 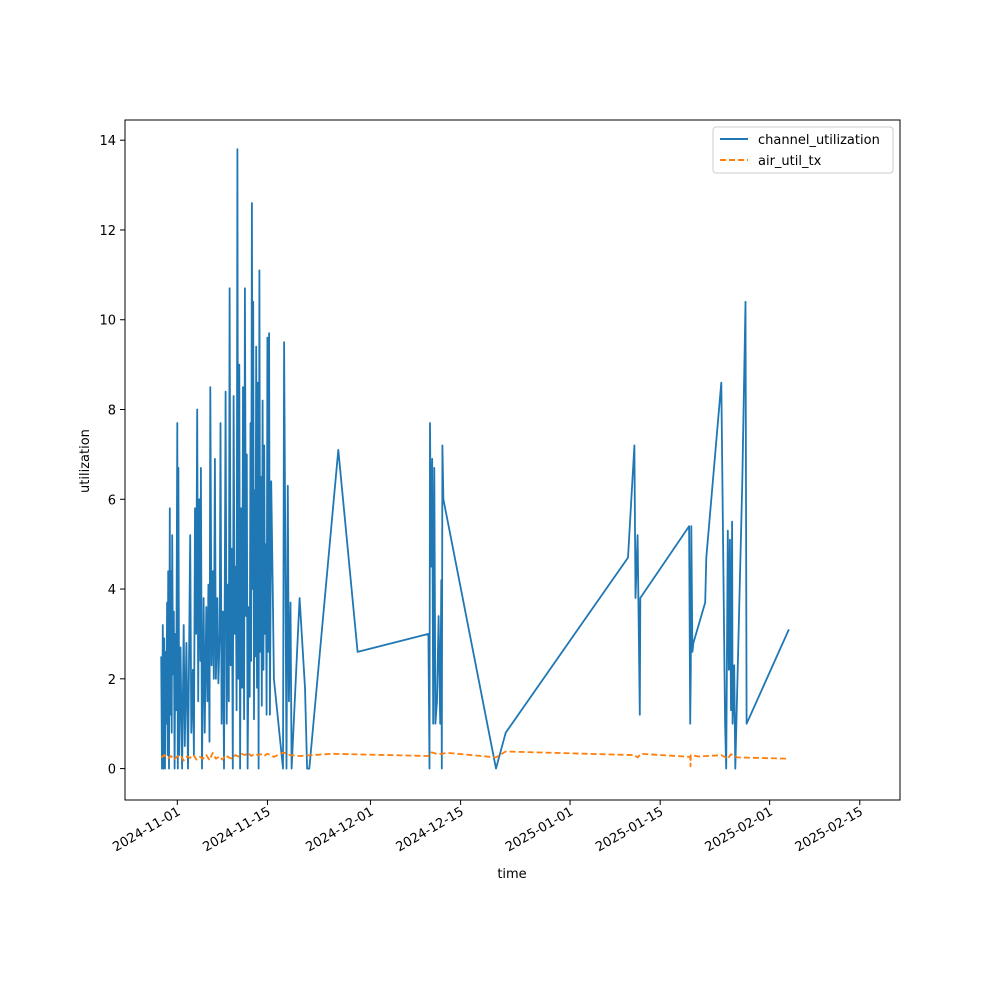 What do you see at coordinates (790, 161) in the screenshot?
I see `legend-label-air-util-tx: air_util_tx` at bounding box center [790, 161].